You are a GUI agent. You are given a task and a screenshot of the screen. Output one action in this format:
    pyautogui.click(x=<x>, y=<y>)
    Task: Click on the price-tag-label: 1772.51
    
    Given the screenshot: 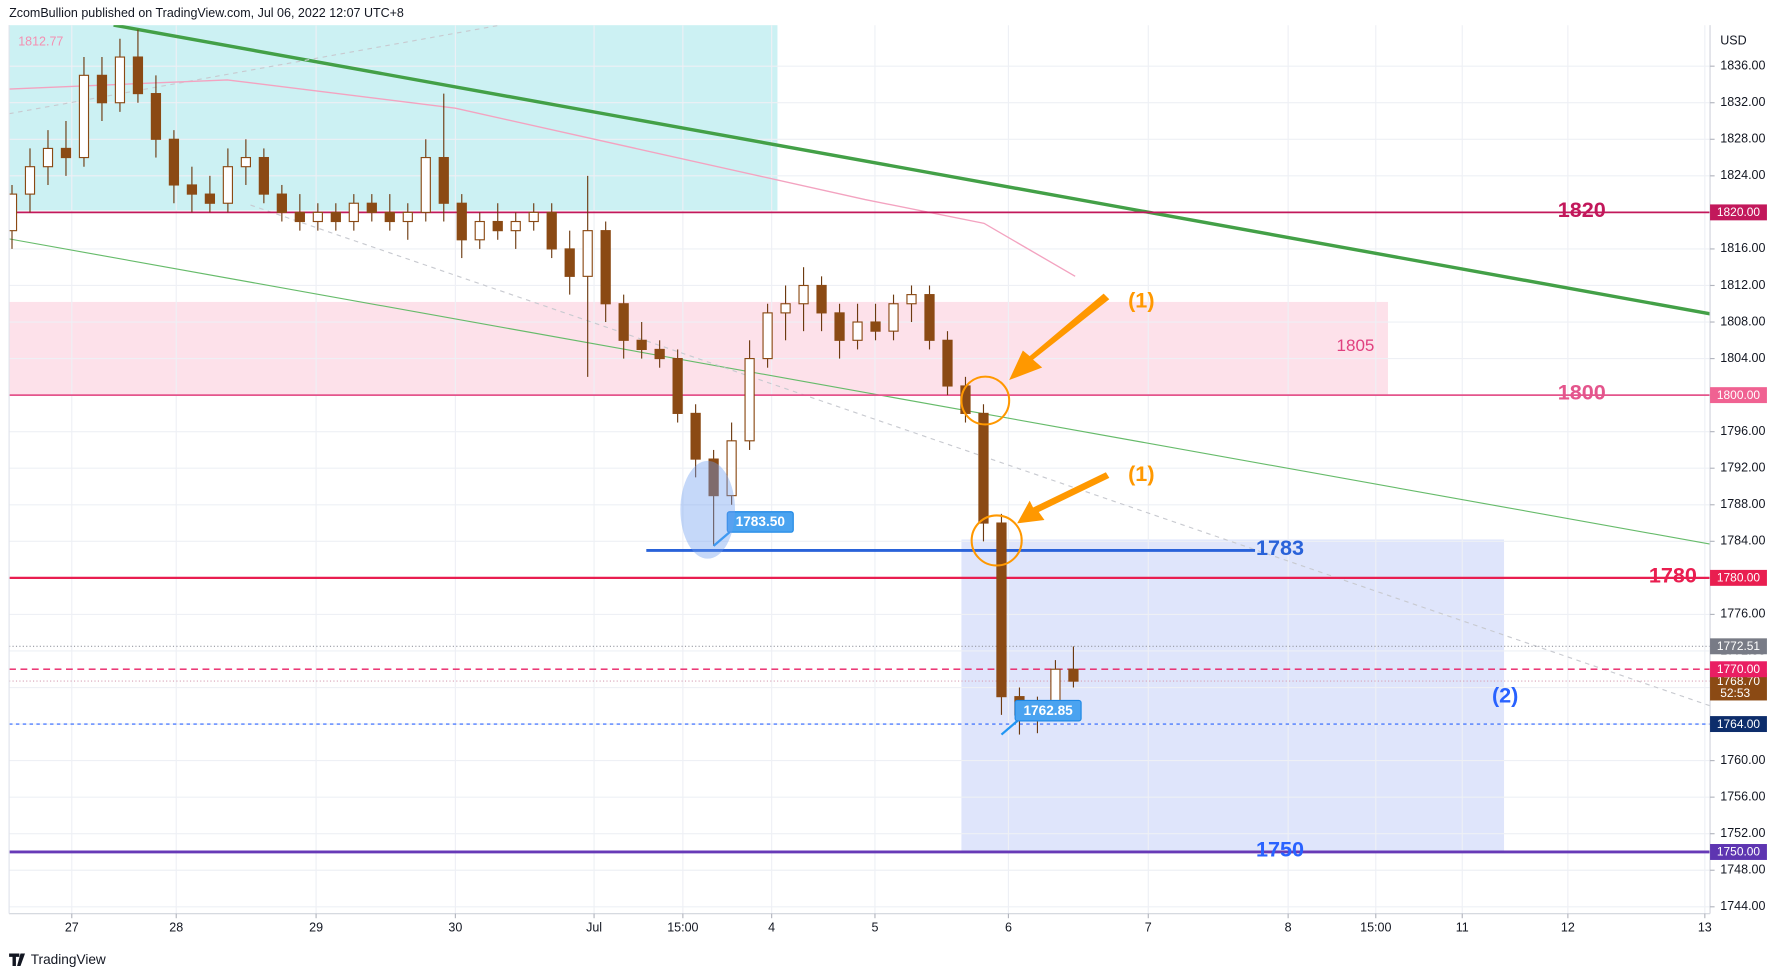 What is the action you would take?
    pyautogui.click(x=1739, y=646)
    